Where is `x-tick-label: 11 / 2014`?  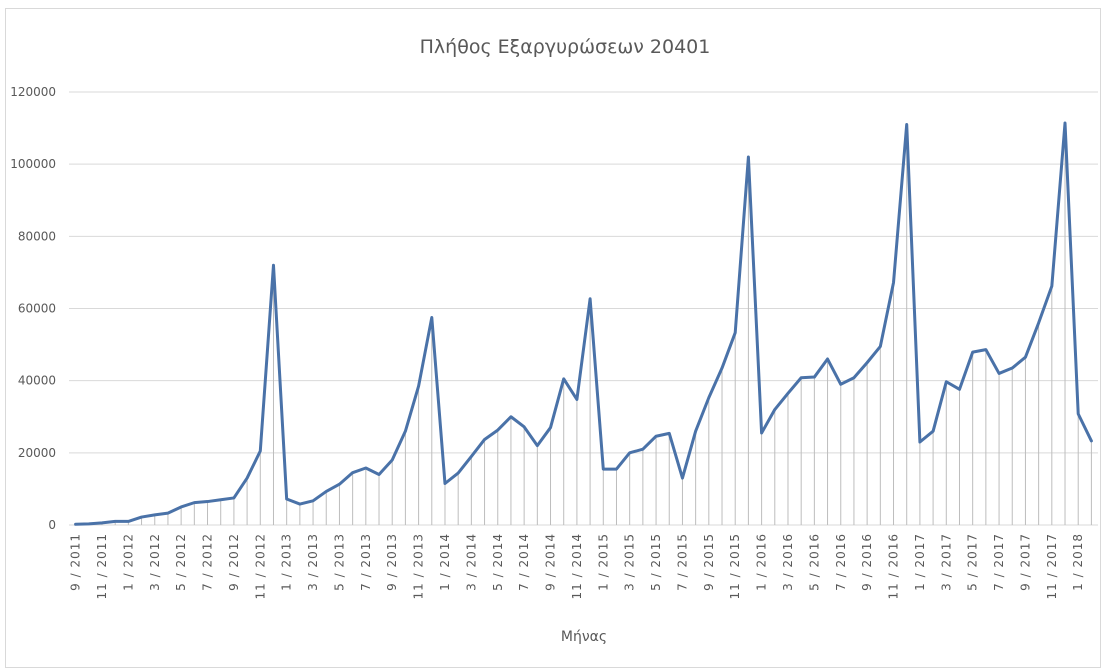 x-tick-label: 11 / 2014 is located at coordinates (577, 566).